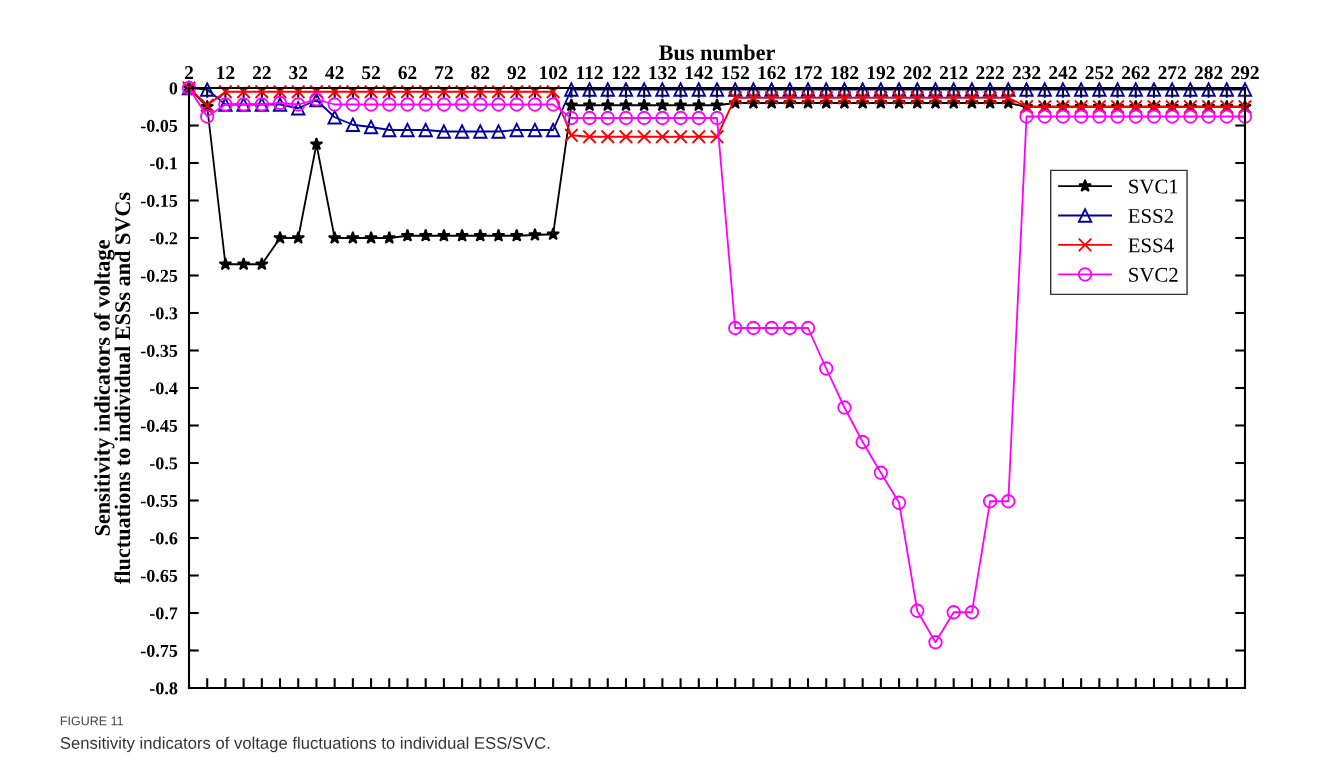 The height and width of the screenshot is (784, 1330). I want to click on y-tick-label: -0.6, so click(163, 538).